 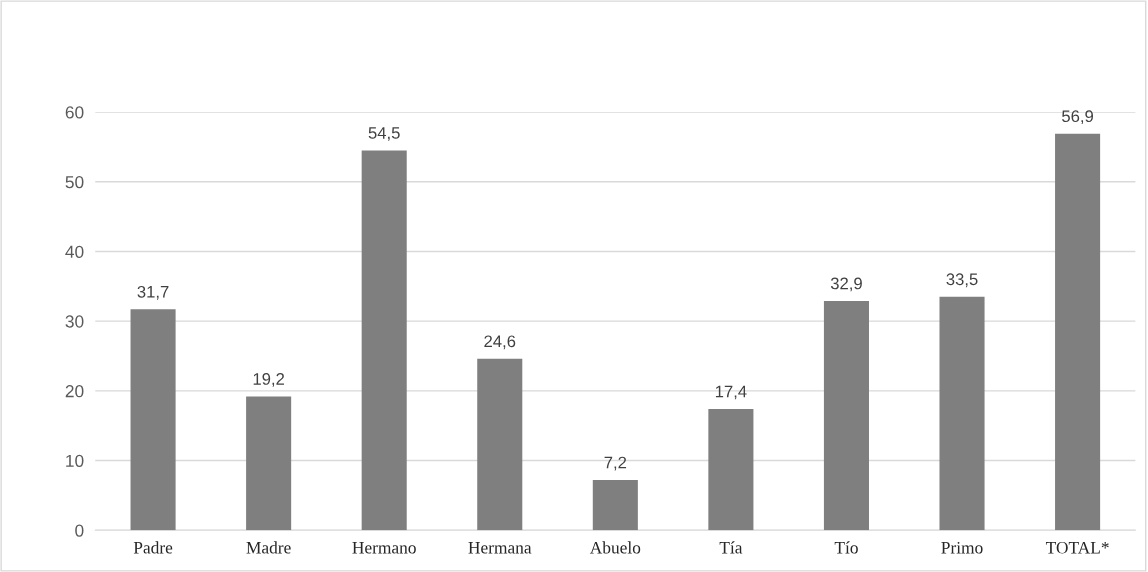 I want to click on y-tick-label: 10, so click(x=75, y=461).